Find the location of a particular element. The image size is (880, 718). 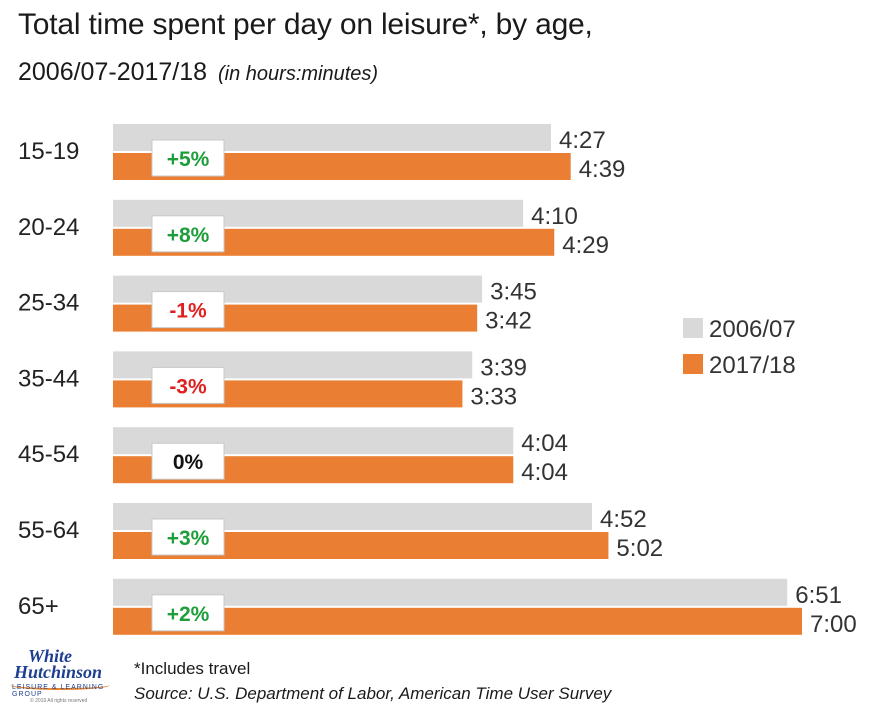

change-label: +8% is located at coordinates (188, 235).